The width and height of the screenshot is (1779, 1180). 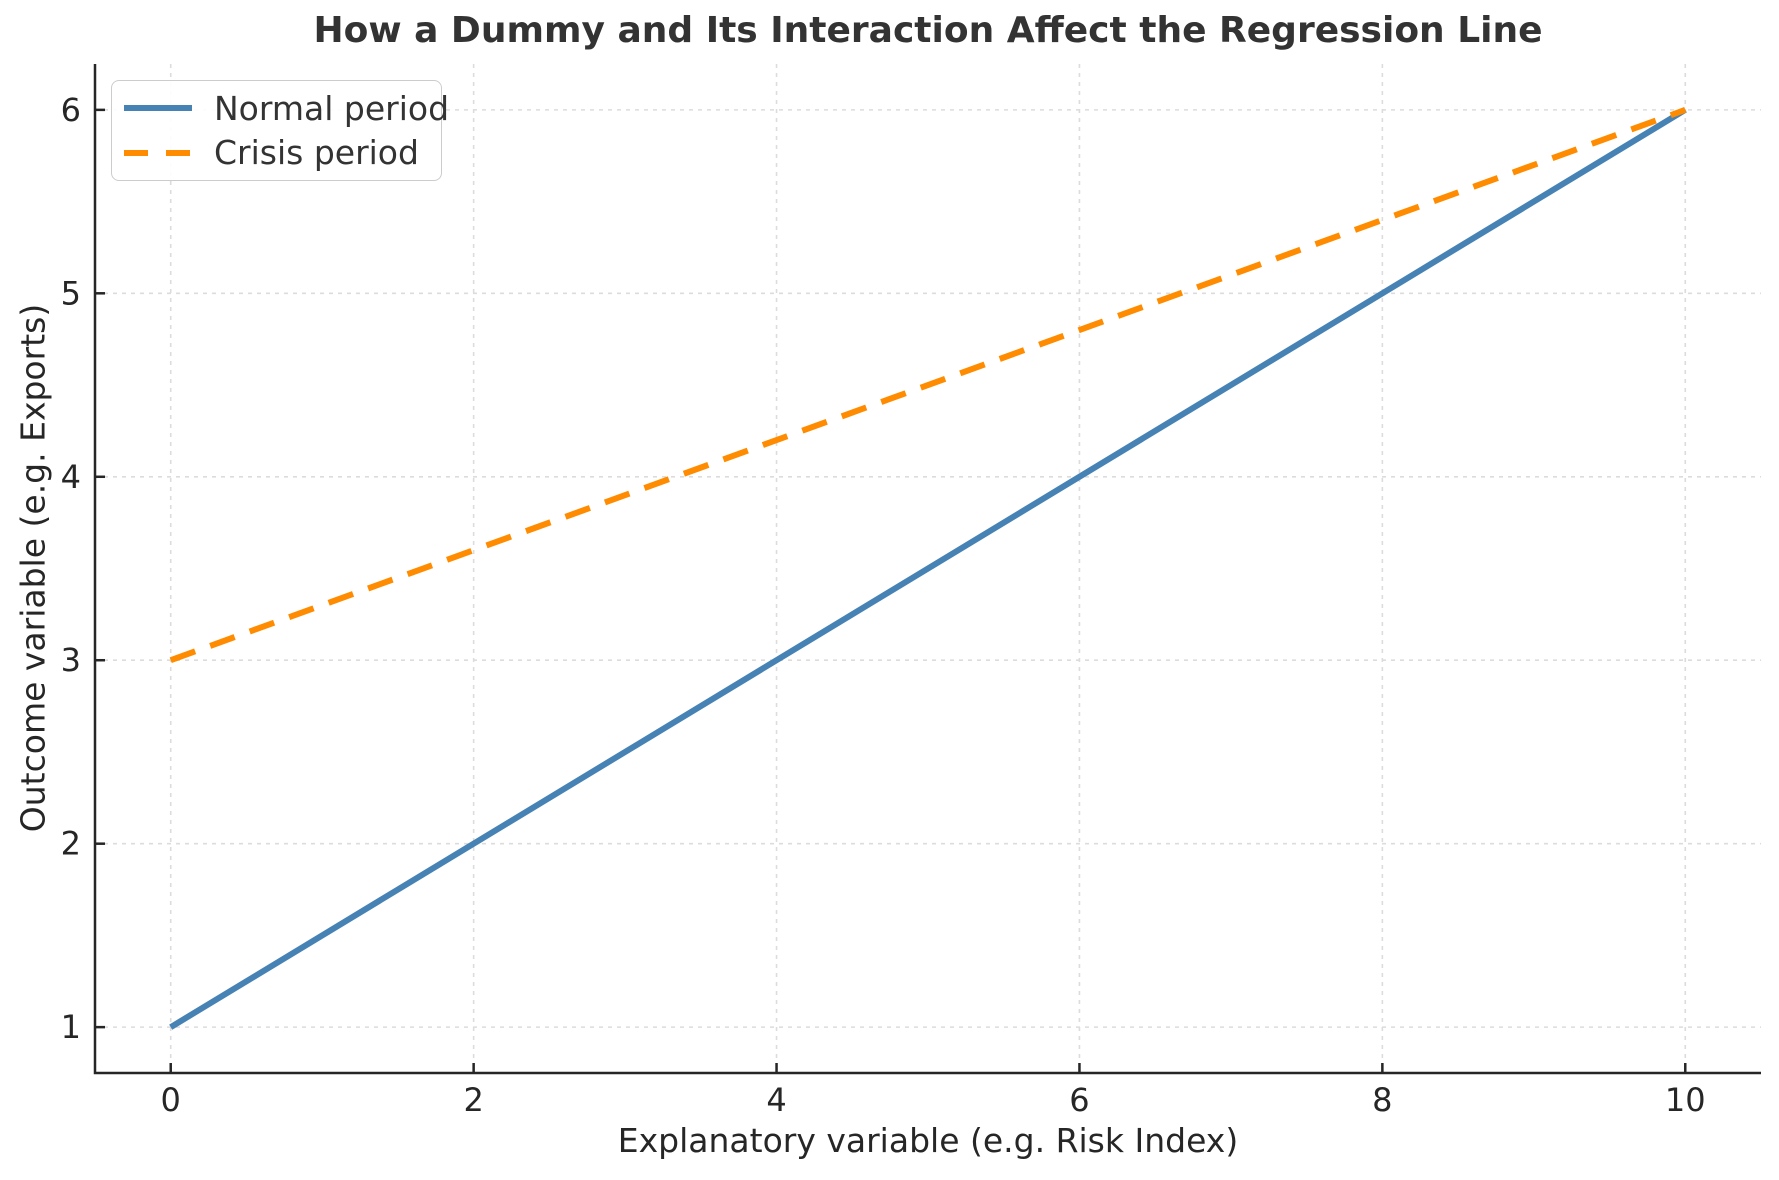 I want to click on x-tick-label: 8, so click(x=1382, y=1100).